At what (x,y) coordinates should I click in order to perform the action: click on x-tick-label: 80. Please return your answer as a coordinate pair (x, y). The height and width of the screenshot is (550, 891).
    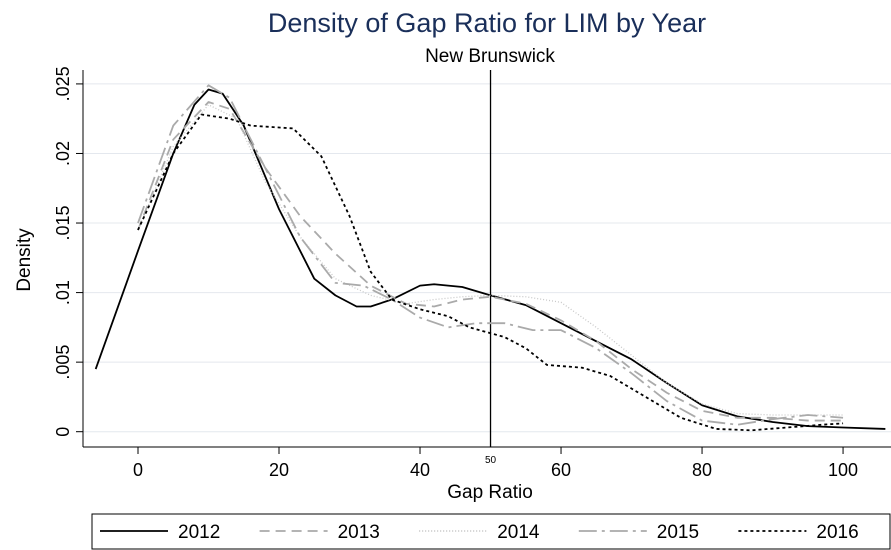
    Looking at the image, I should click on (702, 470).